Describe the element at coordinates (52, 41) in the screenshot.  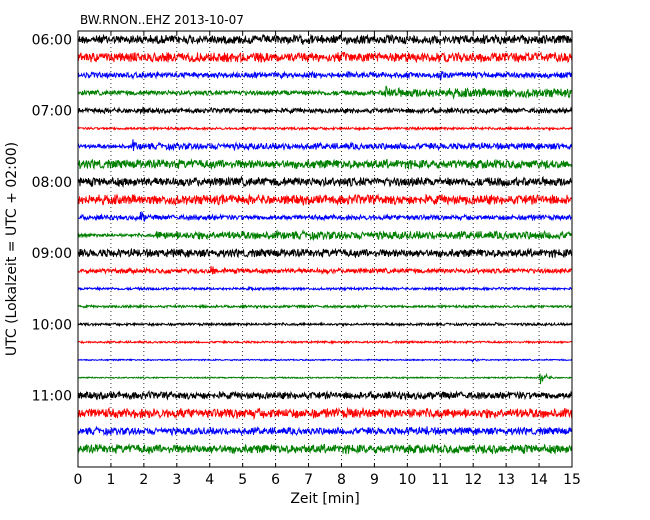
I see `y-tick-label: 06:00` at that location.